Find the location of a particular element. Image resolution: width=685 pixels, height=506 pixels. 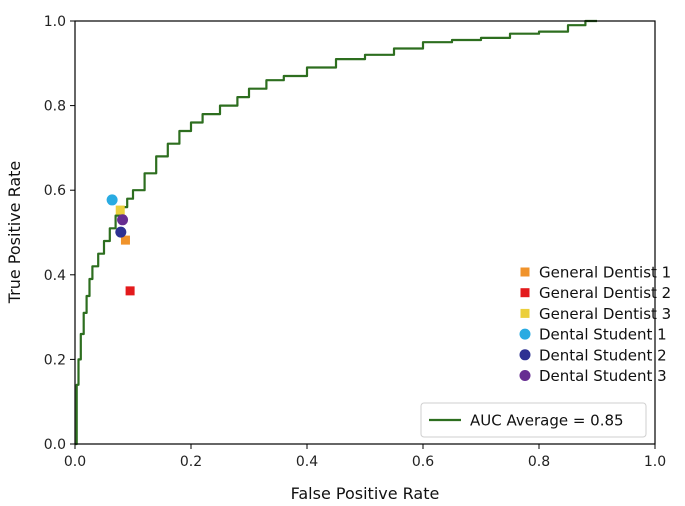

general-dentist-1-point is located at coordinates (125, 240).